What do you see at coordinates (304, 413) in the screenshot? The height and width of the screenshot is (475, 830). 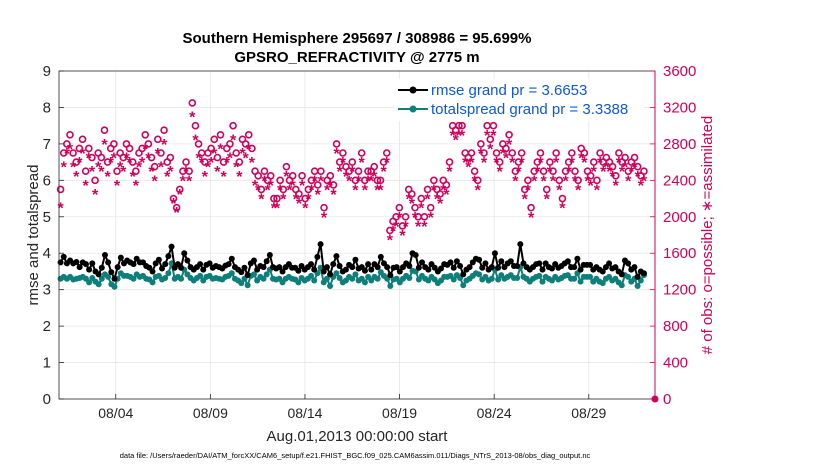 I see `x-tick-label: 08/14` at bounding box center [304, 413].